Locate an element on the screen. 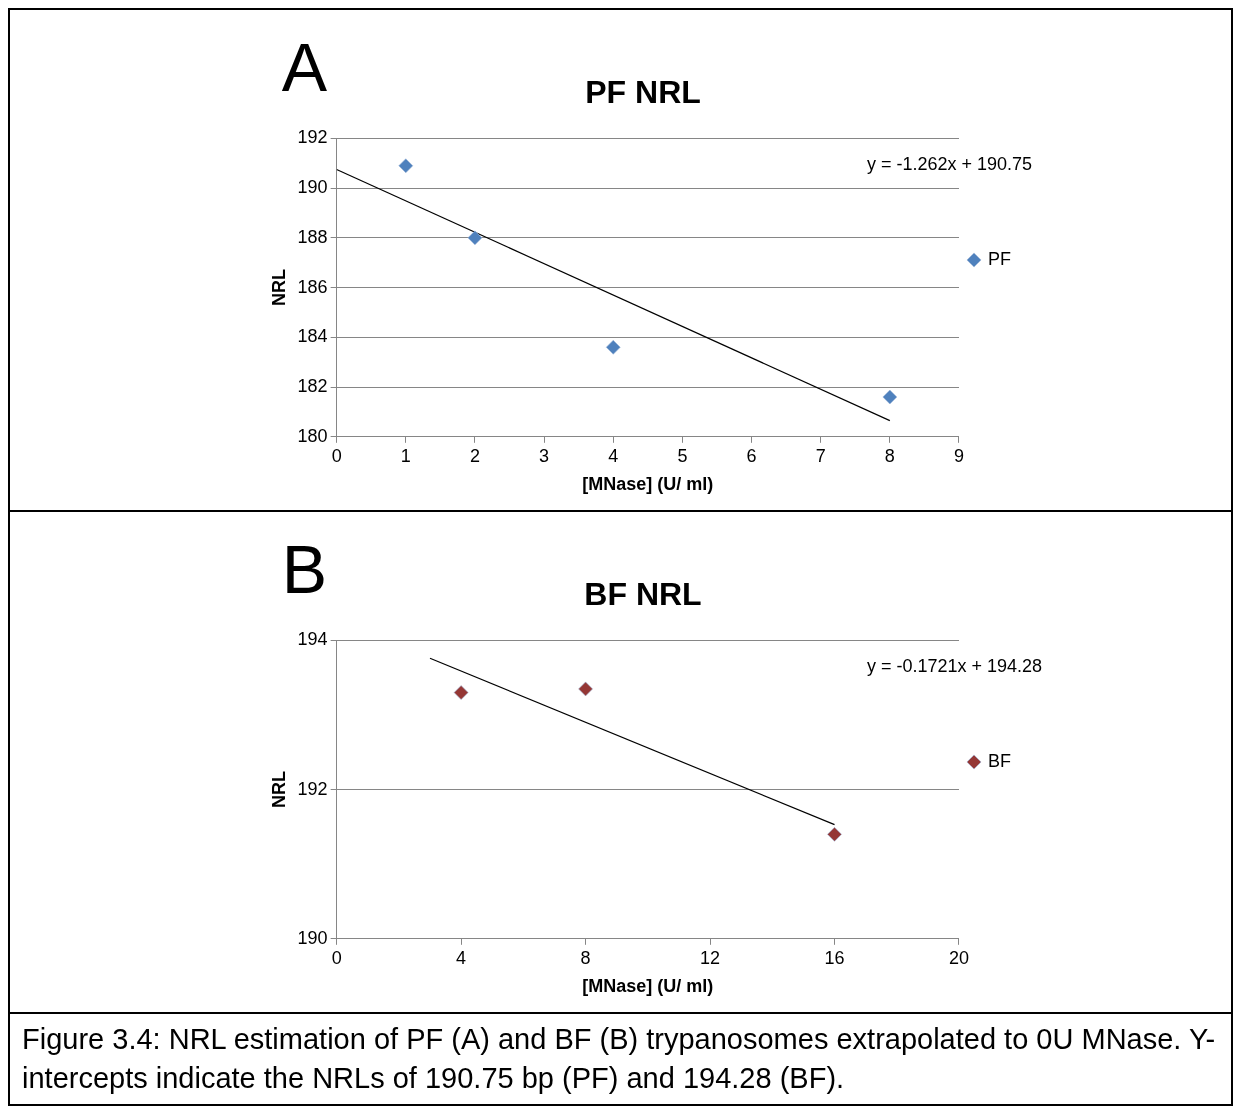 The image size is (1241, 1114). x-tick-label: 5 is located at coordinates (682, 455).